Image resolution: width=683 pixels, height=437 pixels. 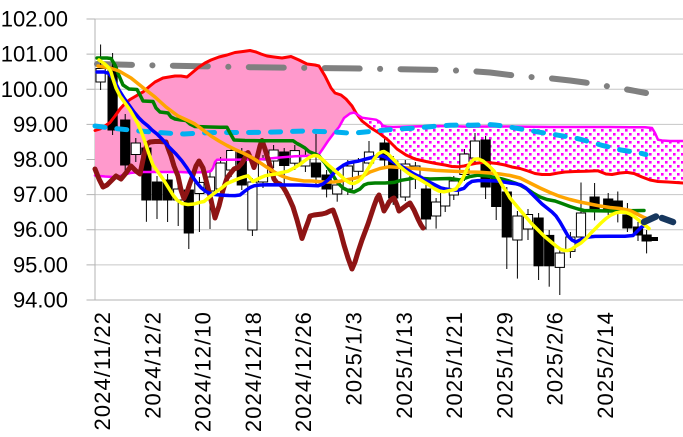 What do you see at coordinates (40, 264) in the screenshot?
I see `svg-text: 95.00` at bounding box center [40, 264].